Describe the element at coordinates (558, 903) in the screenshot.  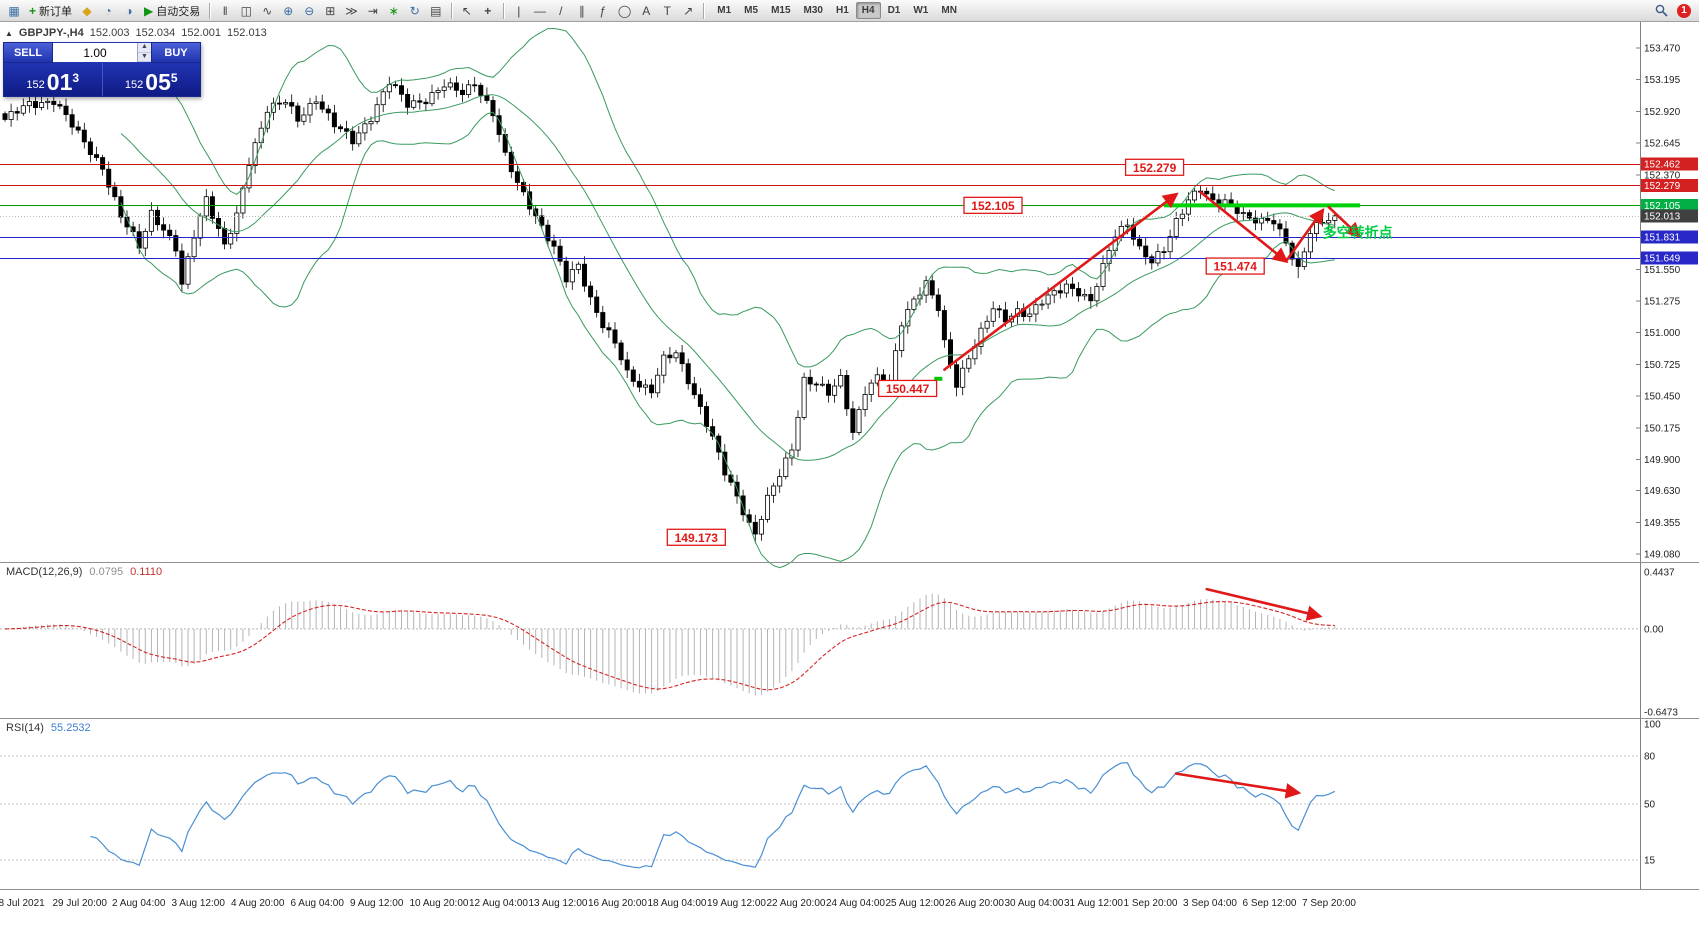
I see `svg-text: 13 Aug 12:00` at that location.